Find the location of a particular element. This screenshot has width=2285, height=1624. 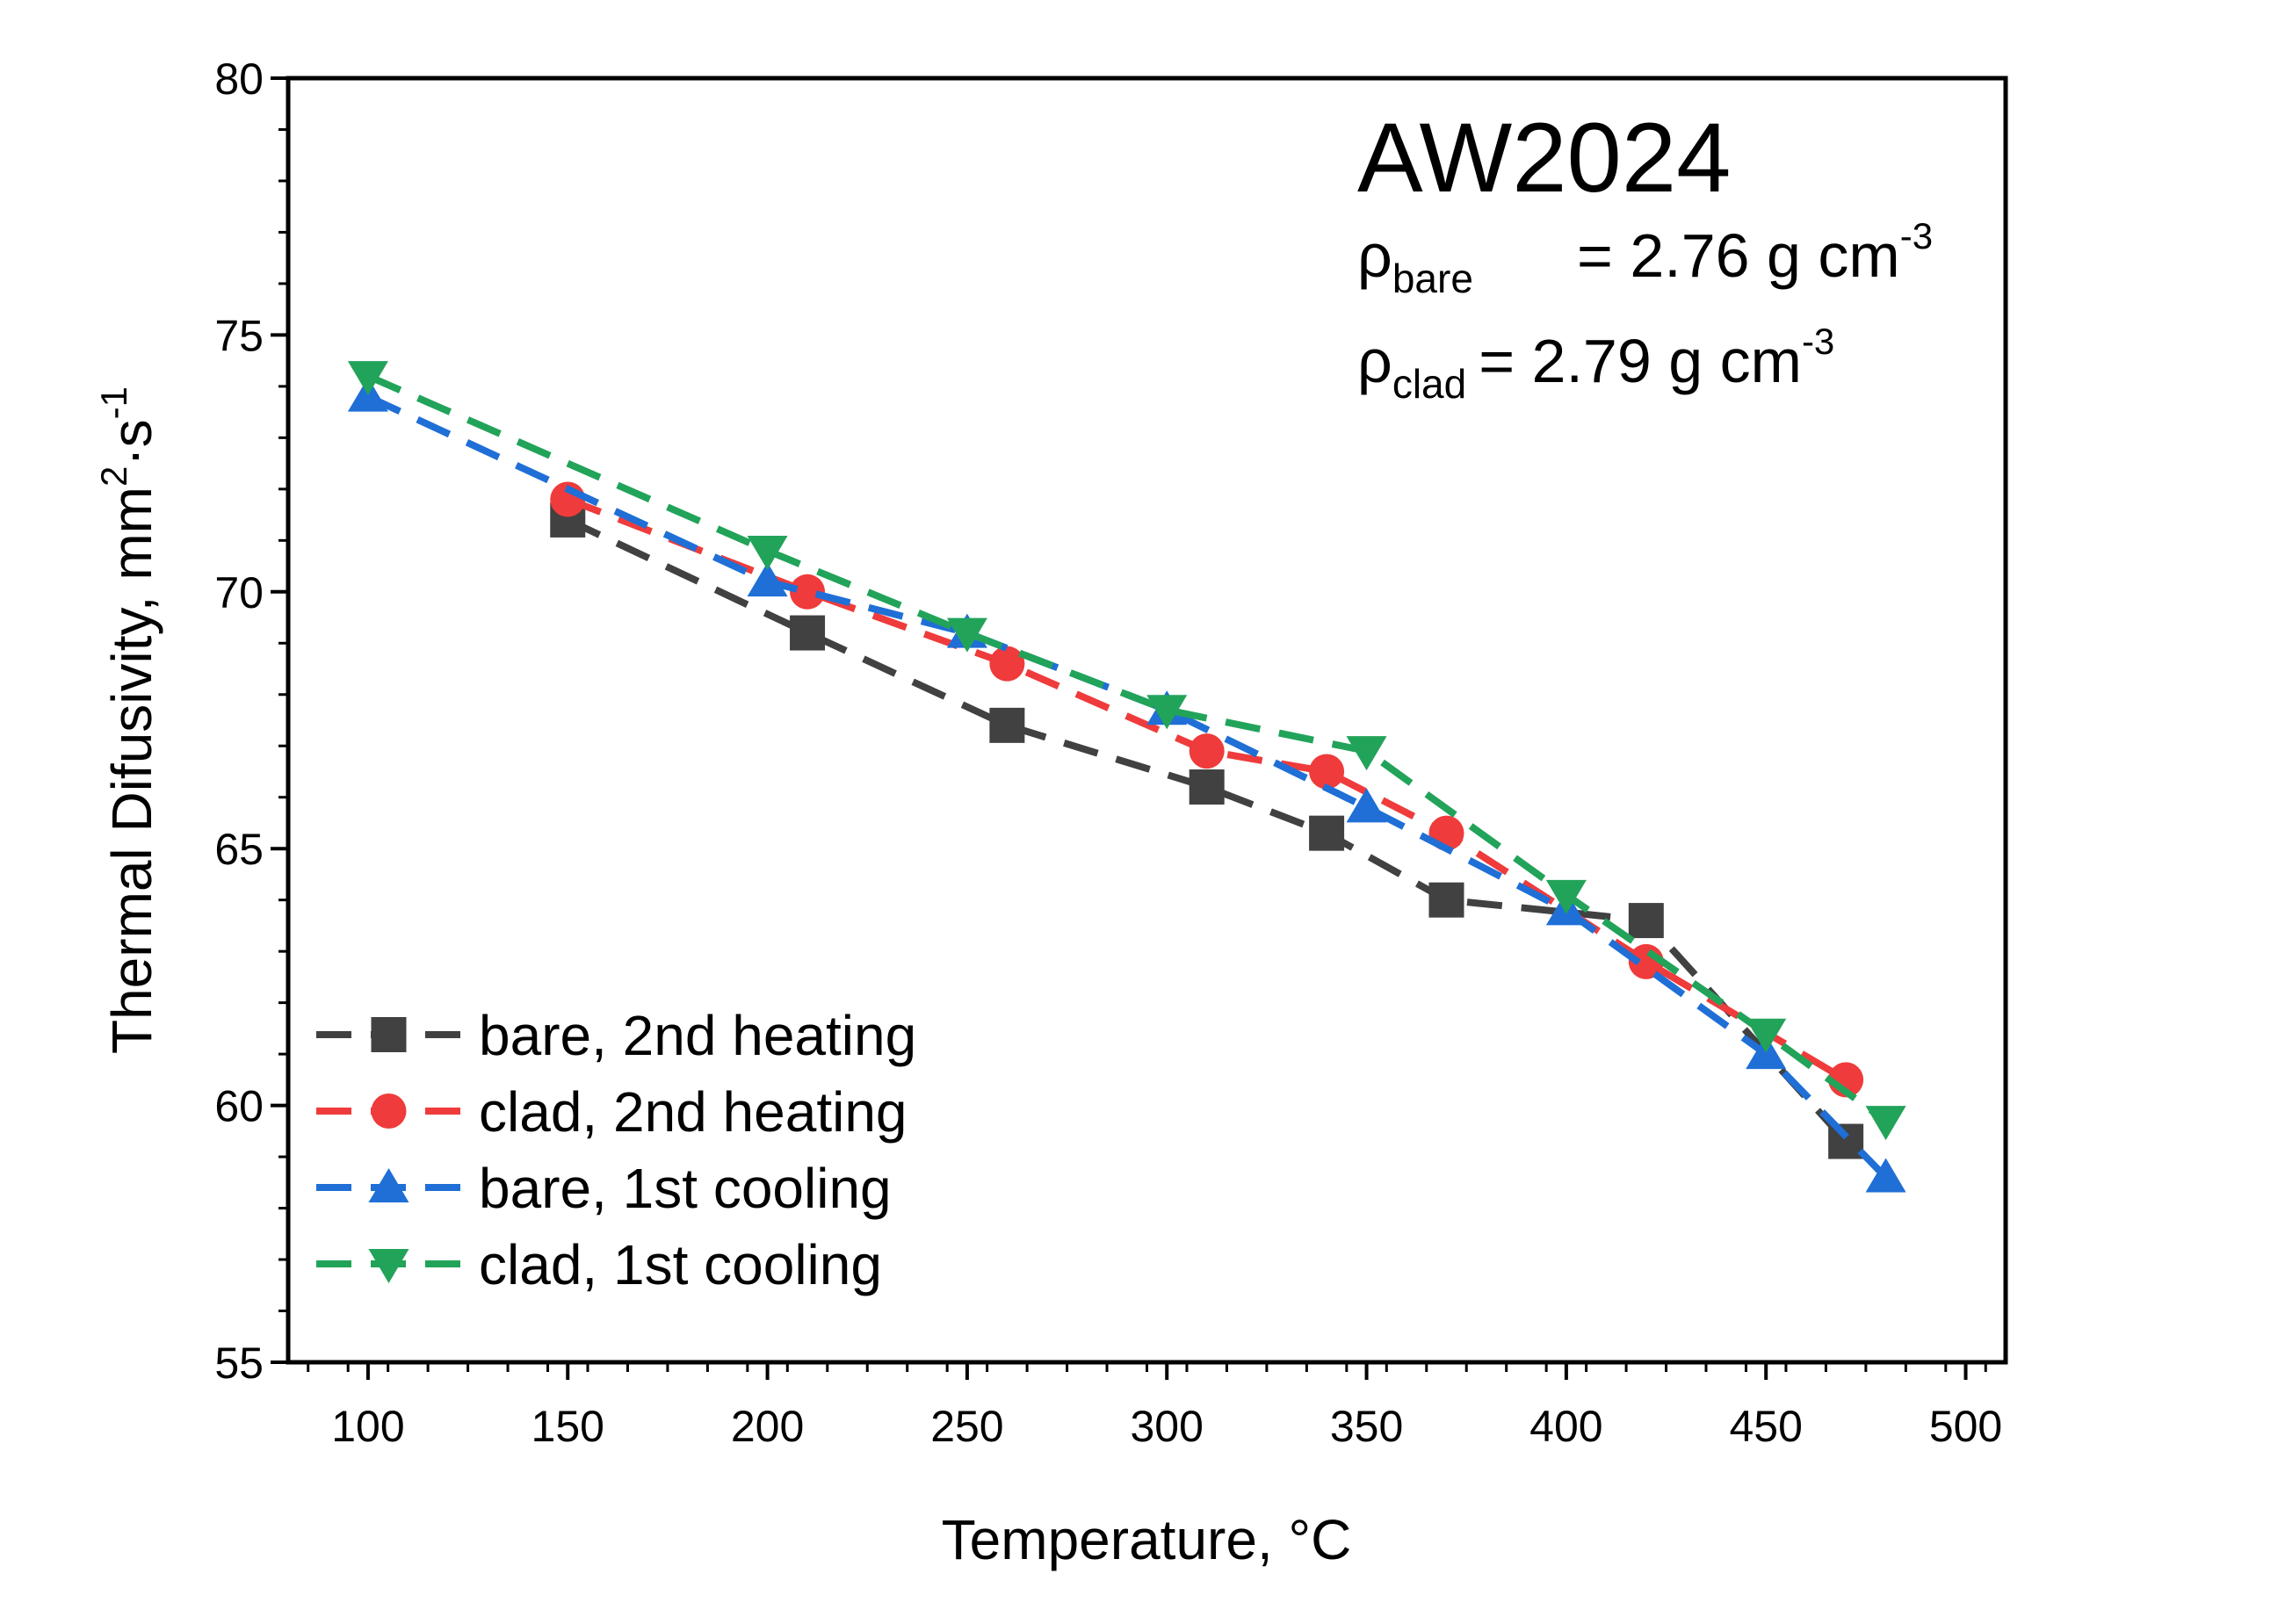

bare-density-superscript: -3 is located at coordinates (1916, 235).